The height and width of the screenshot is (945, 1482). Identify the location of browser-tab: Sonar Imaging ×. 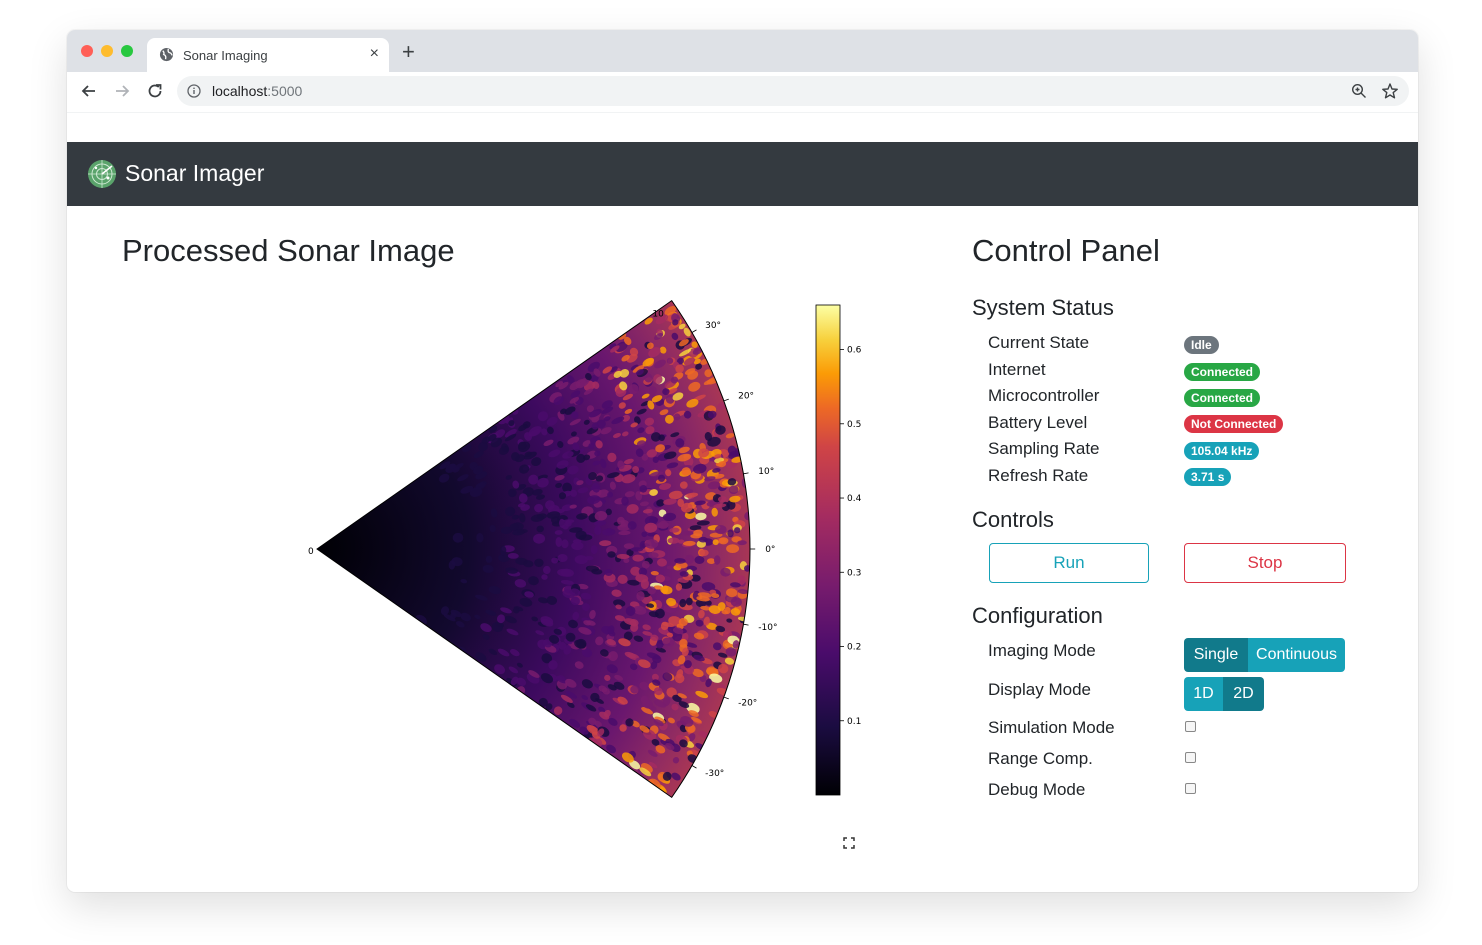
(268, 55).